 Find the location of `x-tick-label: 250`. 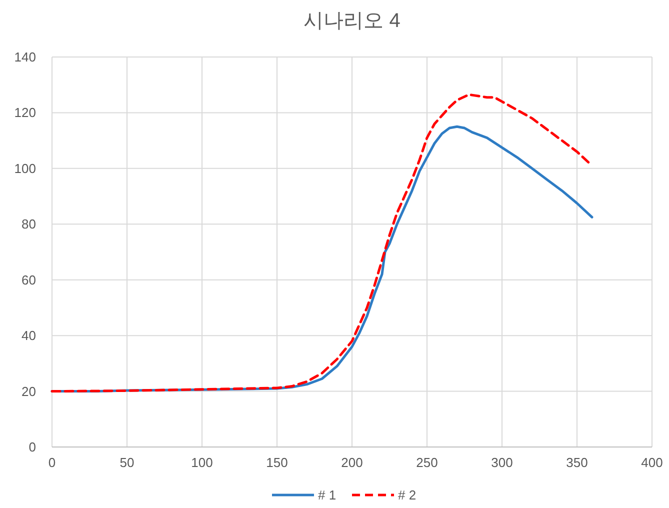

x-tick-label: 250 is located at coordinates (427, 462).